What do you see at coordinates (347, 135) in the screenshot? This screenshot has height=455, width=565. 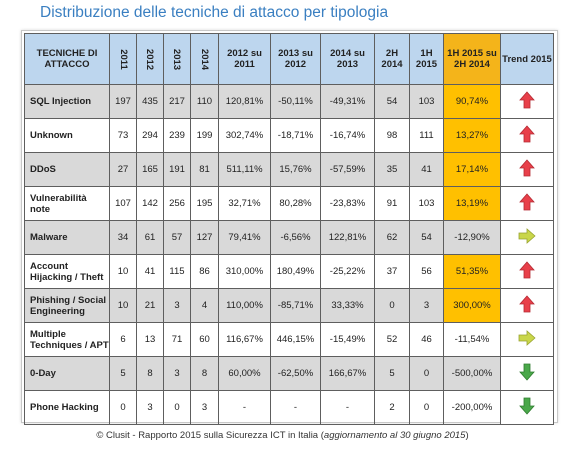 I see `change-2014-2013: -16,74%` at bounding box center [347, 135].